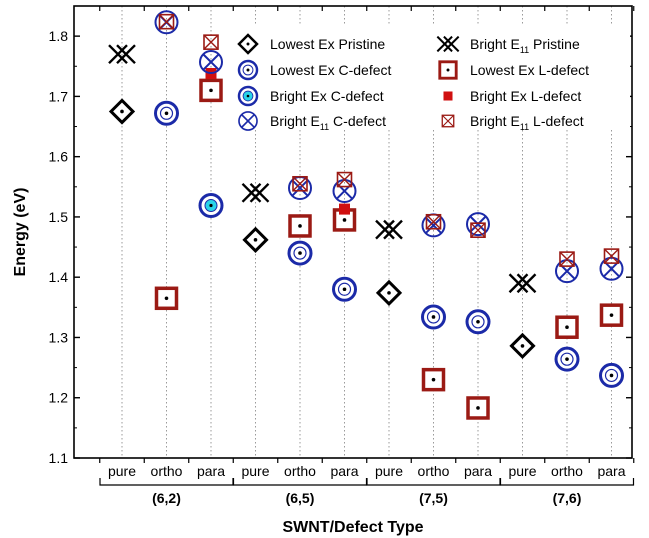 This screenshot has width=649, height=538. What do you see at coordinates (20, 232) in the screenshot?
I see `y-axis-label: Energy (eV)` at bounding box center [20, 232].